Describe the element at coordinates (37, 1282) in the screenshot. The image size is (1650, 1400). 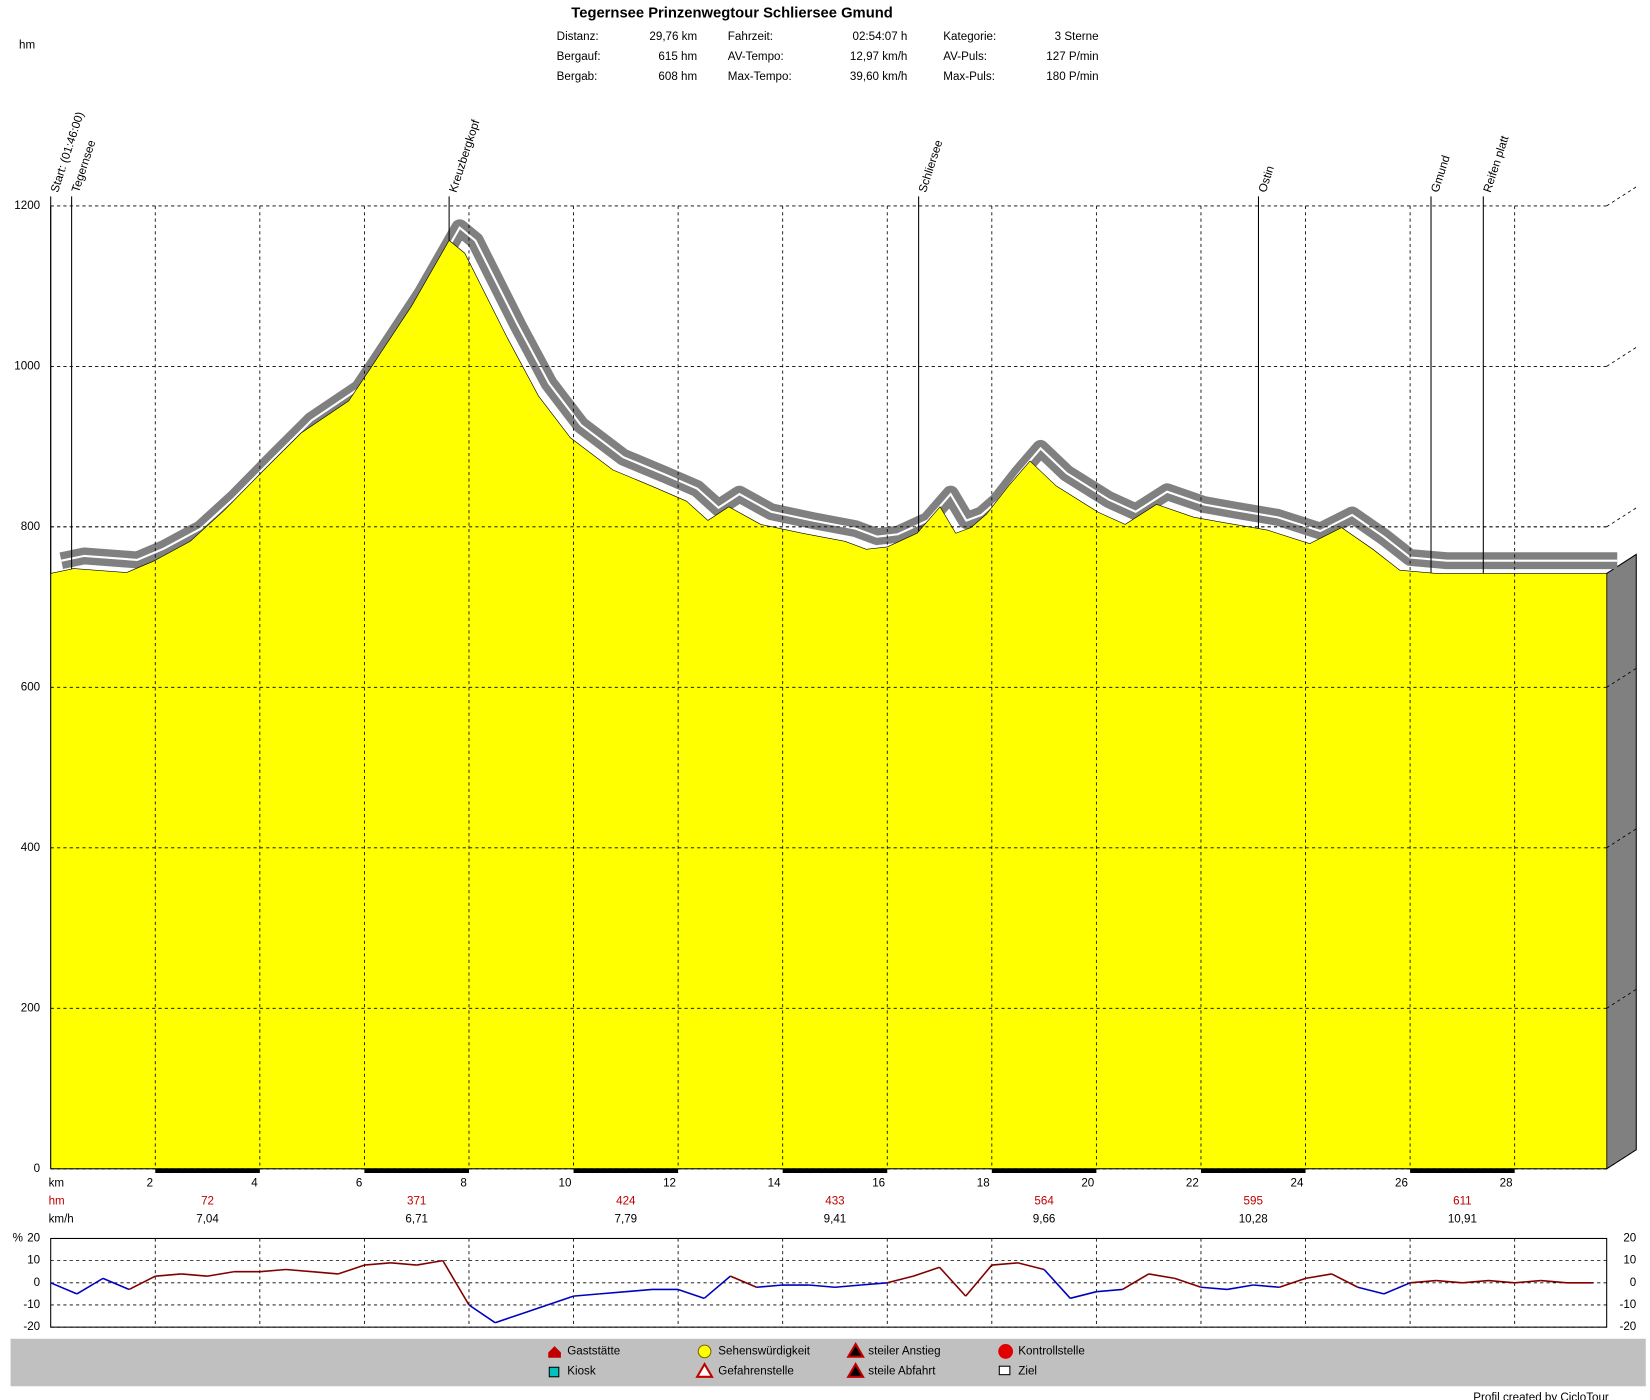
I see `y-tick-label: 0` at that location.